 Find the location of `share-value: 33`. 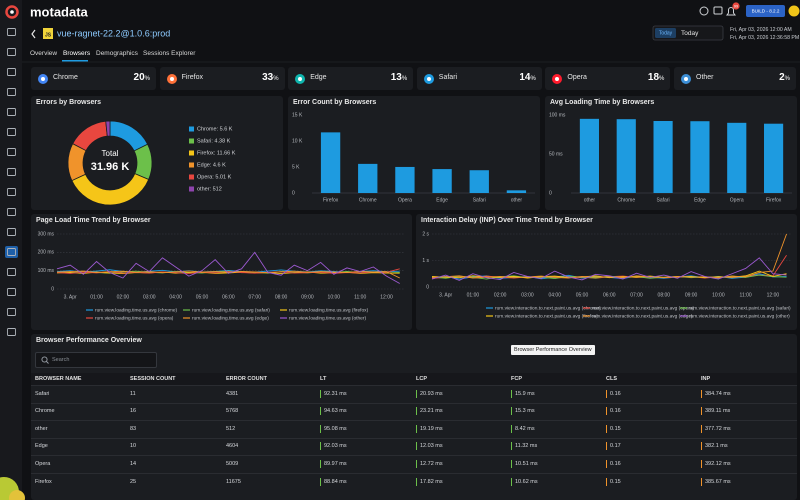

share-value: 33 is located at coordinates (268, 77).